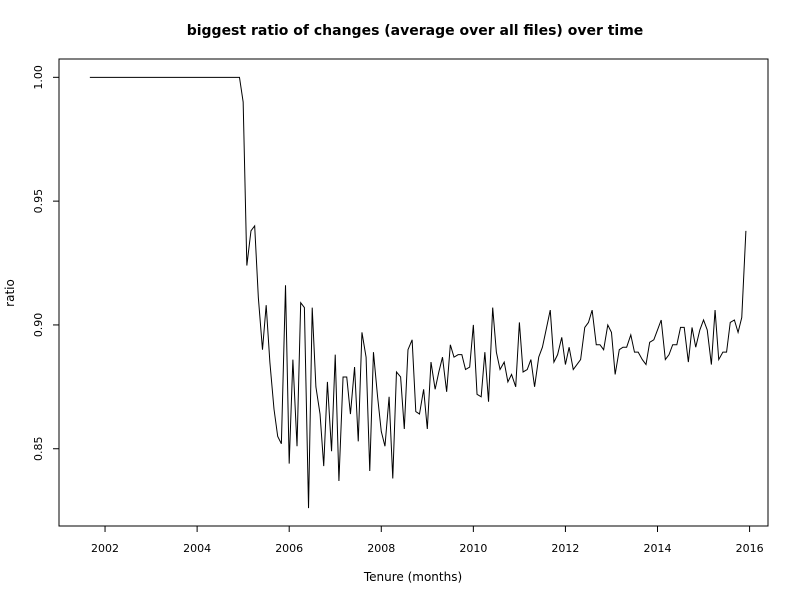 The width and height of the screenshot is (800, 600). I want to click on y-tick-label: 1.00, so click(38, 77).